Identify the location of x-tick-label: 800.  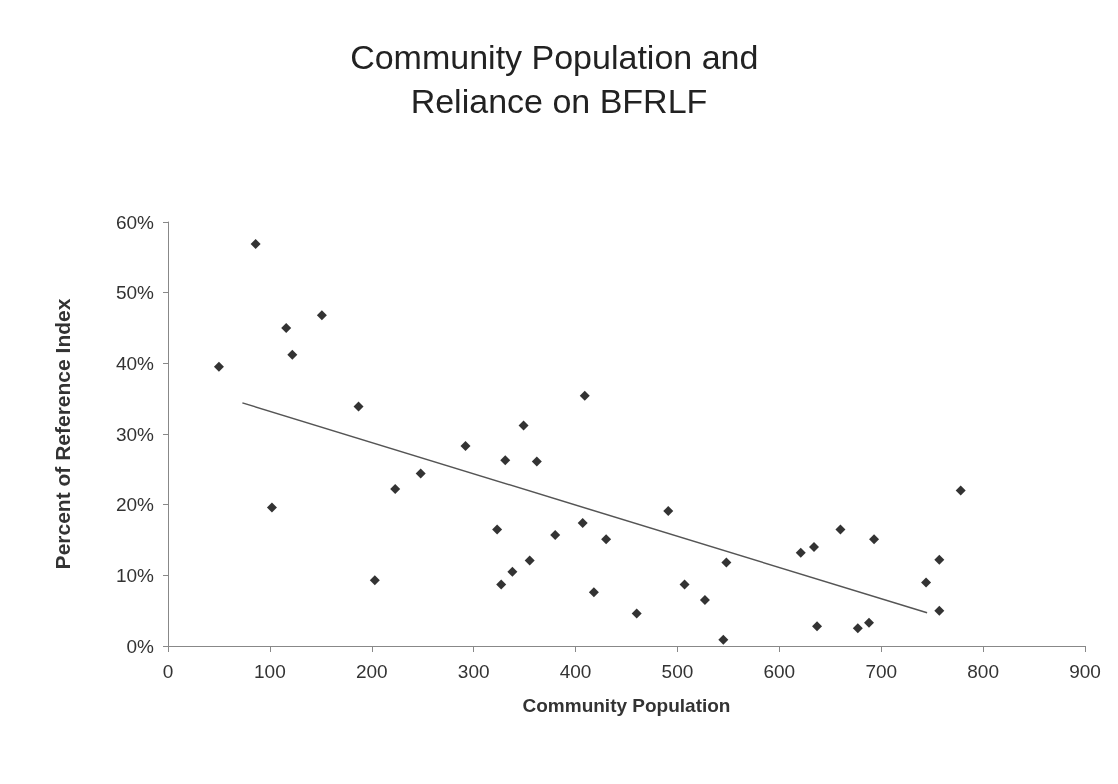
(983, 671).